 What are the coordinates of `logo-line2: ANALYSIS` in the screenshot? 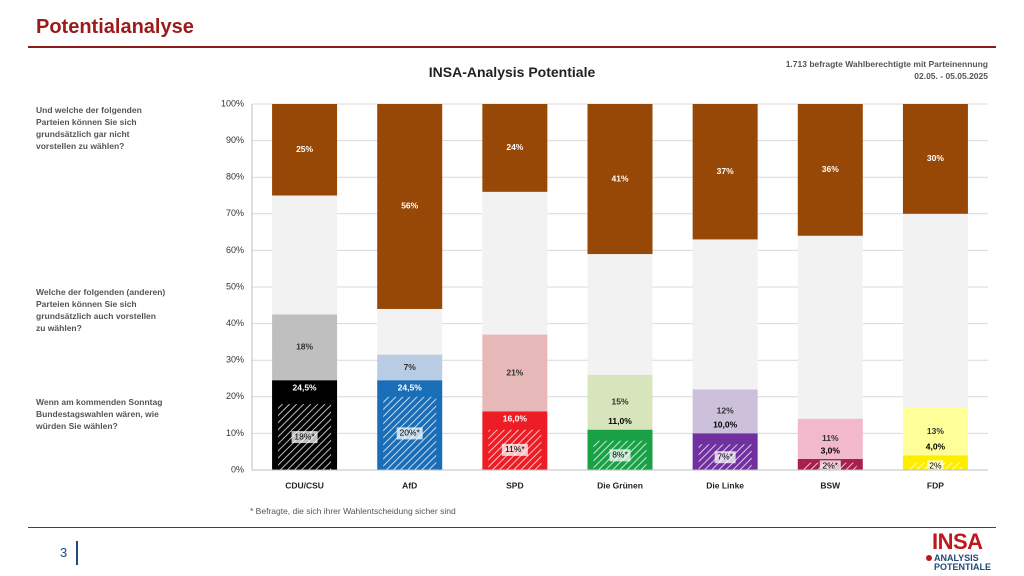 It's located at (956, 558).